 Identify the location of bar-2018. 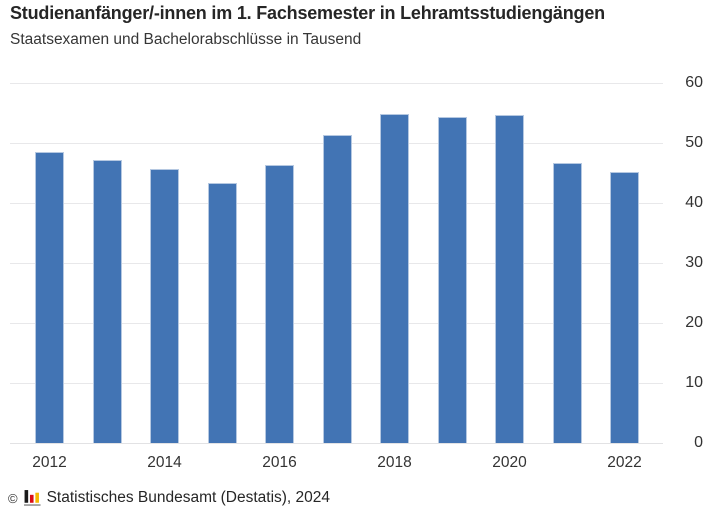
(394, 278).